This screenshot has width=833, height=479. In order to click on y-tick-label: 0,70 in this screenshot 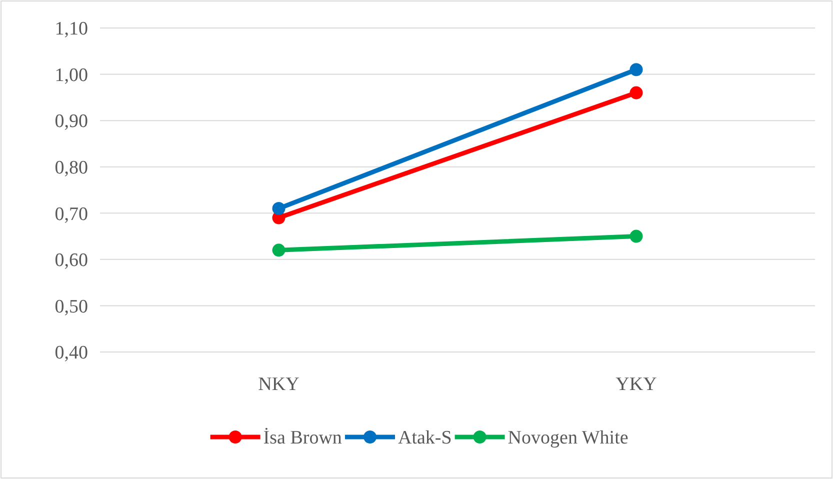, I will do `click(71, 214)`.